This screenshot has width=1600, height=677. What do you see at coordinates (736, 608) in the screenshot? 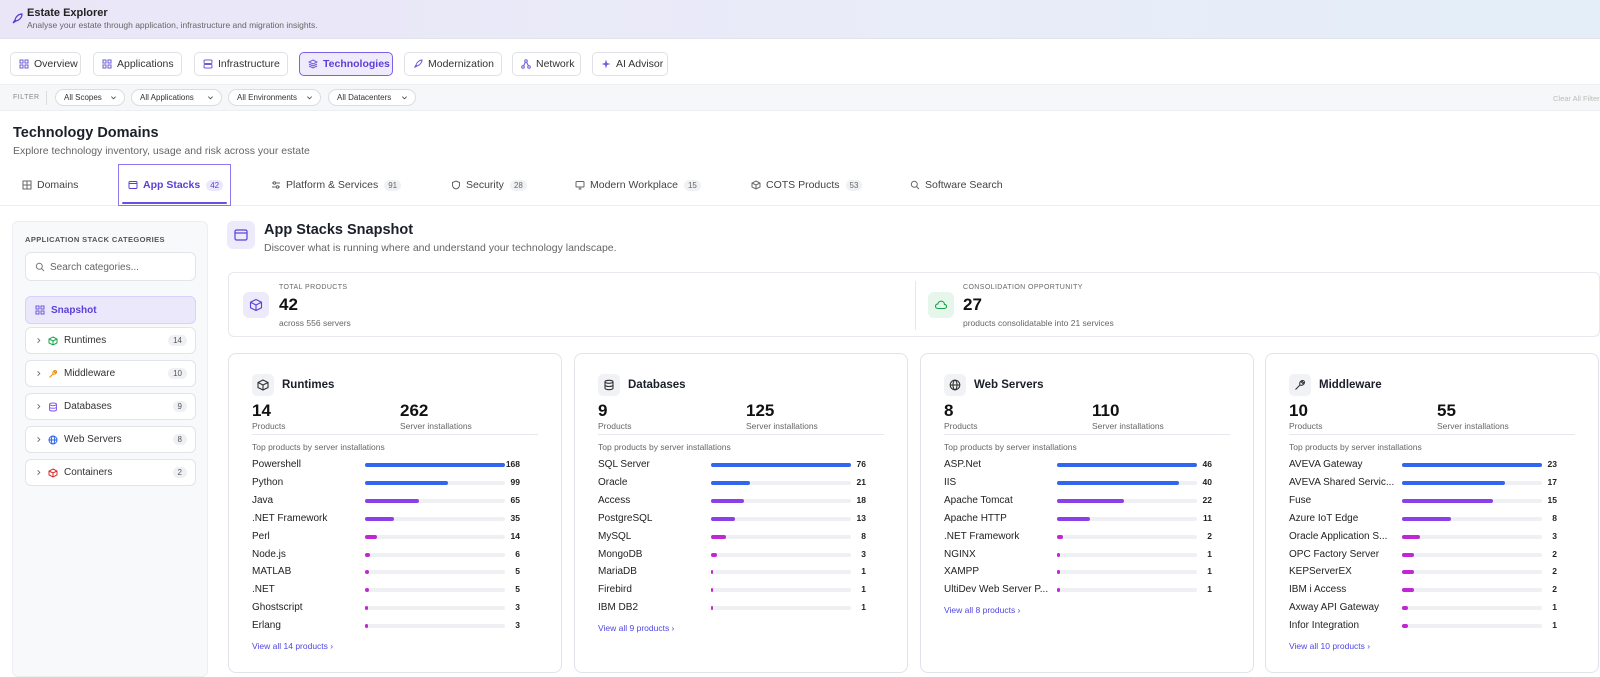
I see `product-row: IBM DB2 1` at bounding box center [736, 608].